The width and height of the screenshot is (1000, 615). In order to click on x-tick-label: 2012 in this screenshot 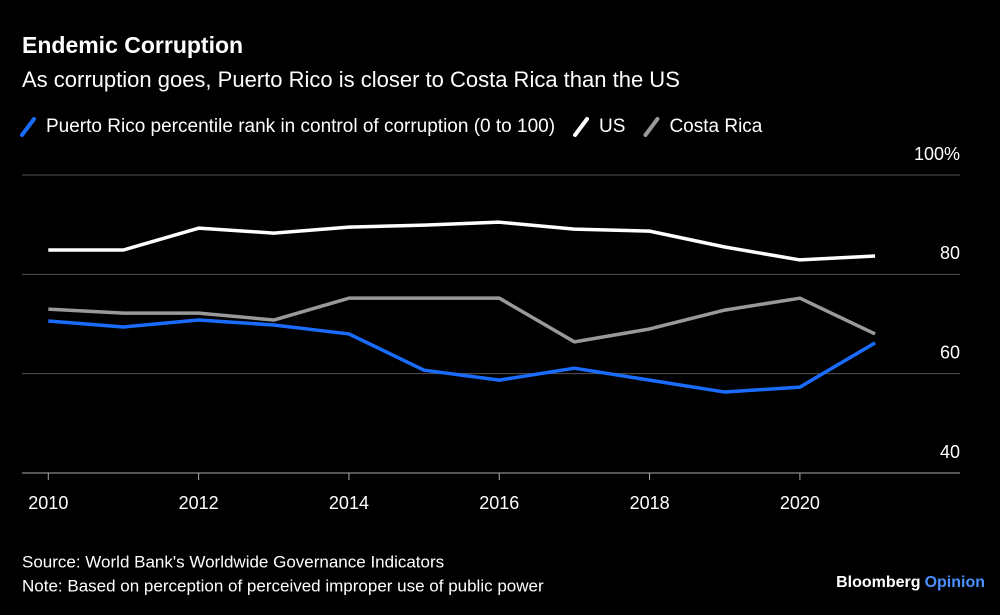, I will do `click(199, 503)`.